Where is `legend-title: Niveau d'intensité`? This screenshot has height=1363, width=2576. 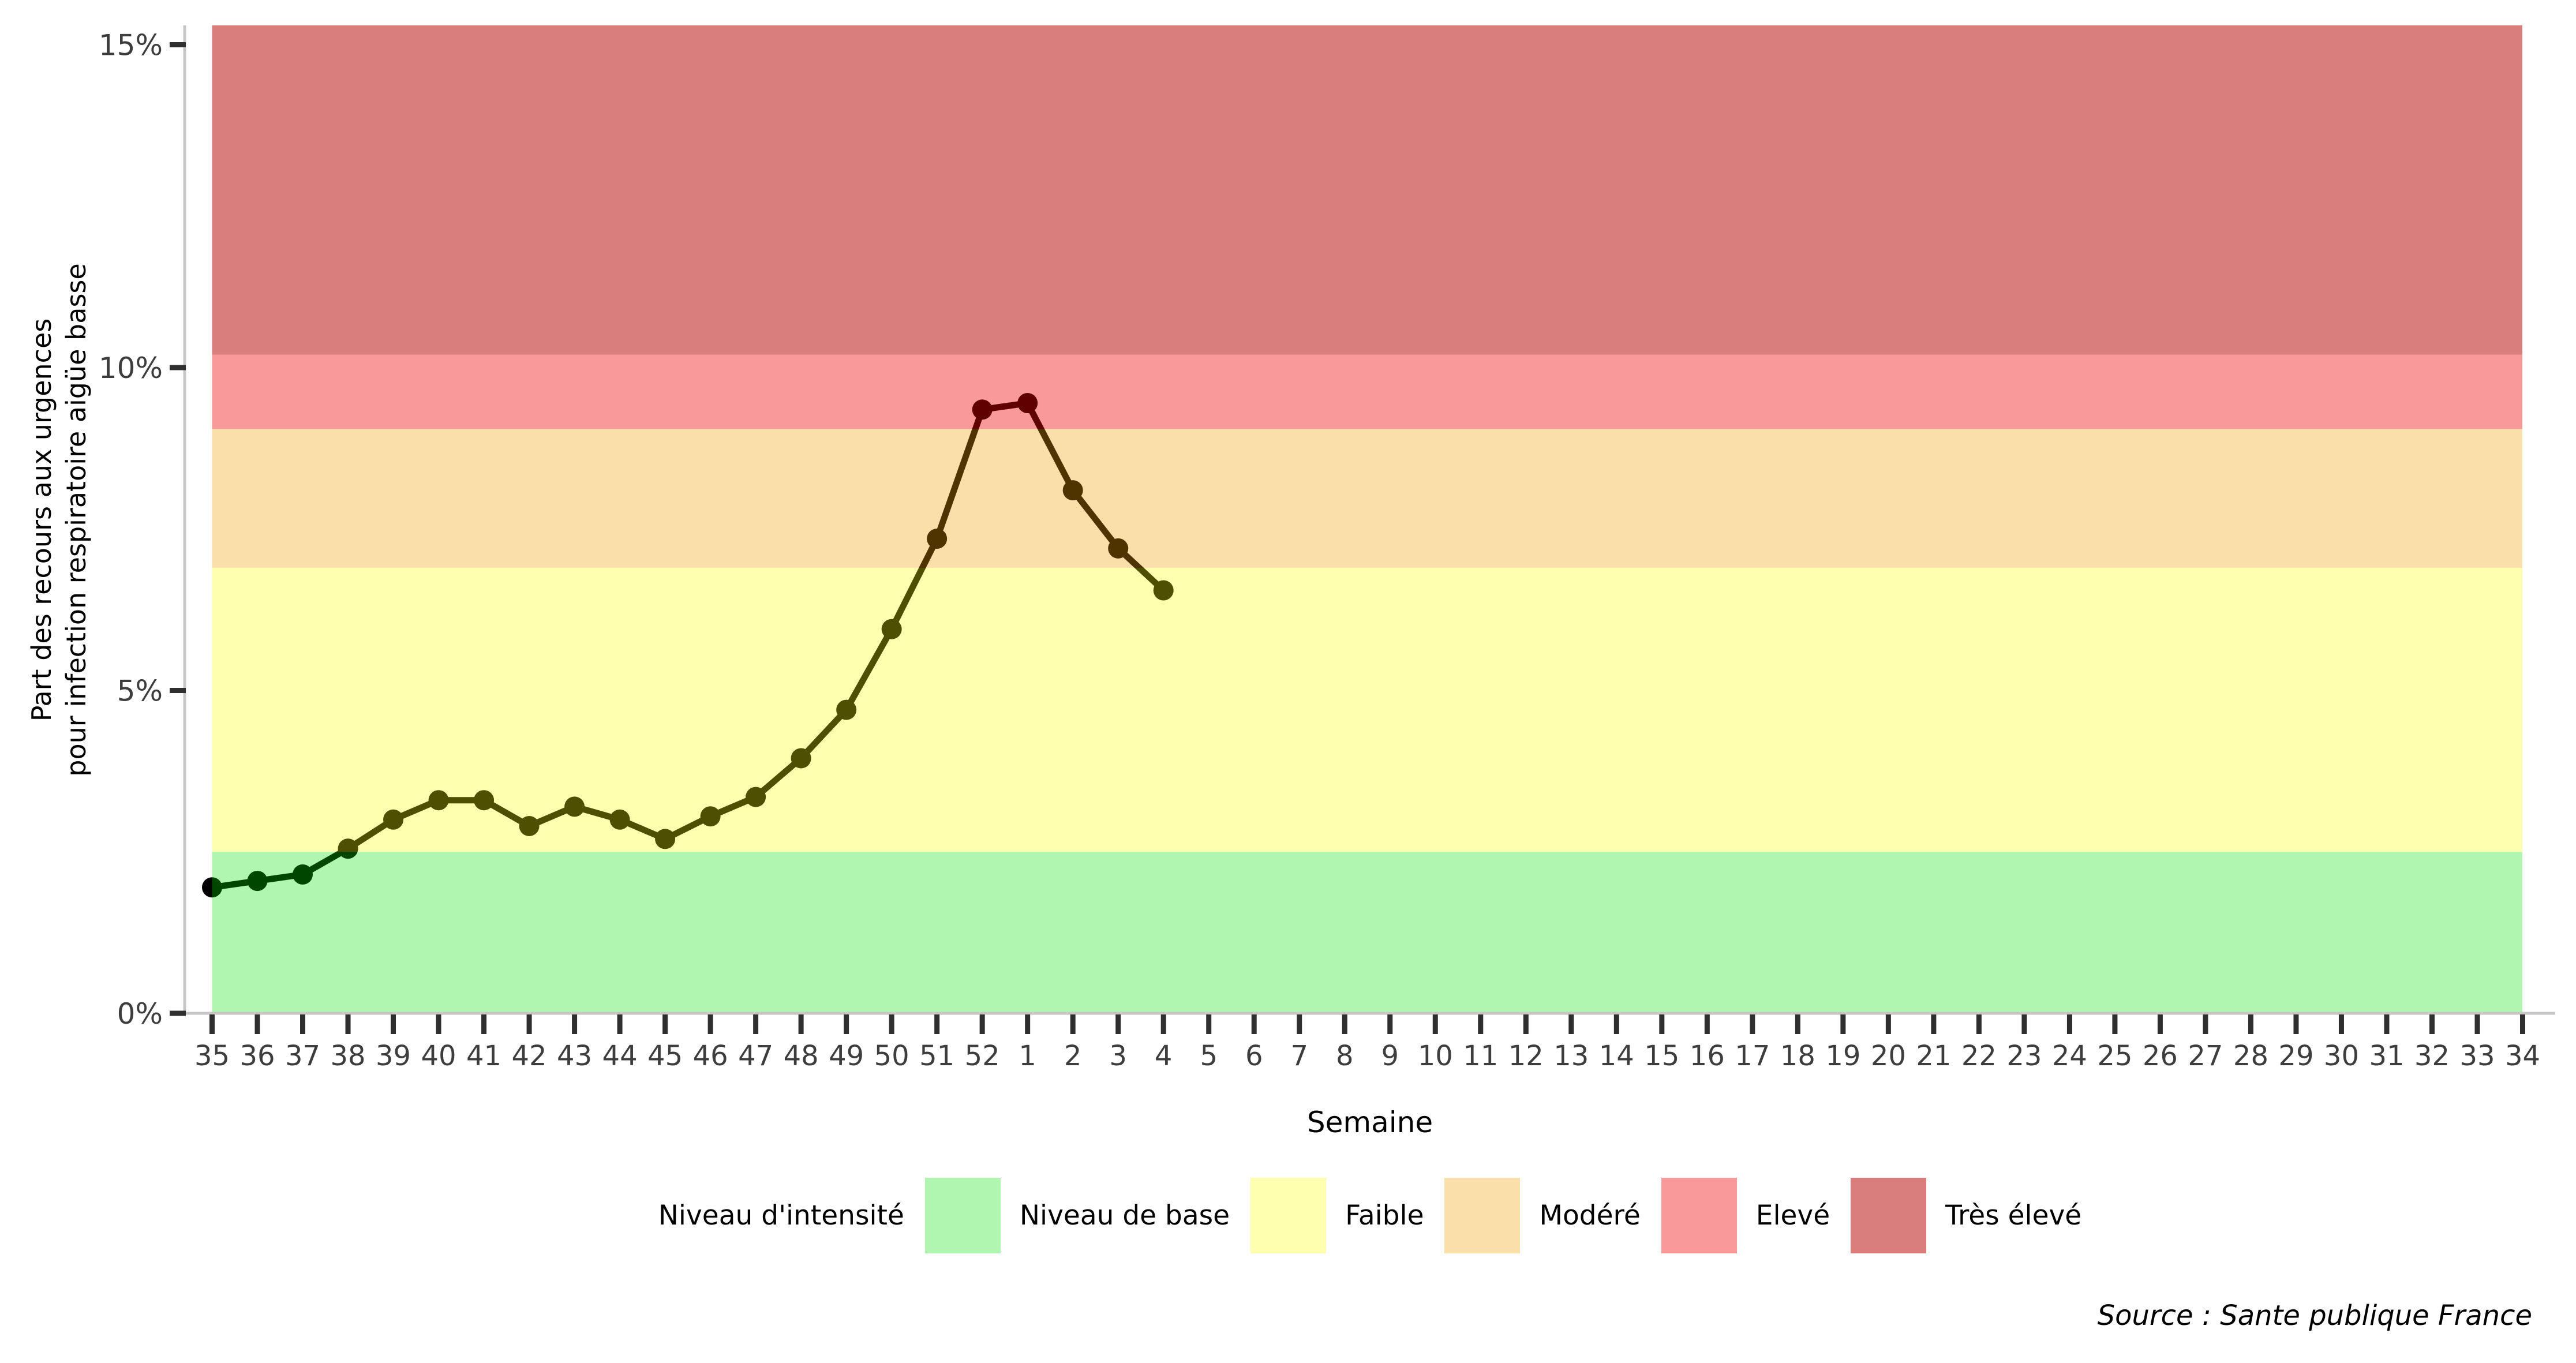
legend-title: Niveau d'intensité is located at coordinates (781, 1215).